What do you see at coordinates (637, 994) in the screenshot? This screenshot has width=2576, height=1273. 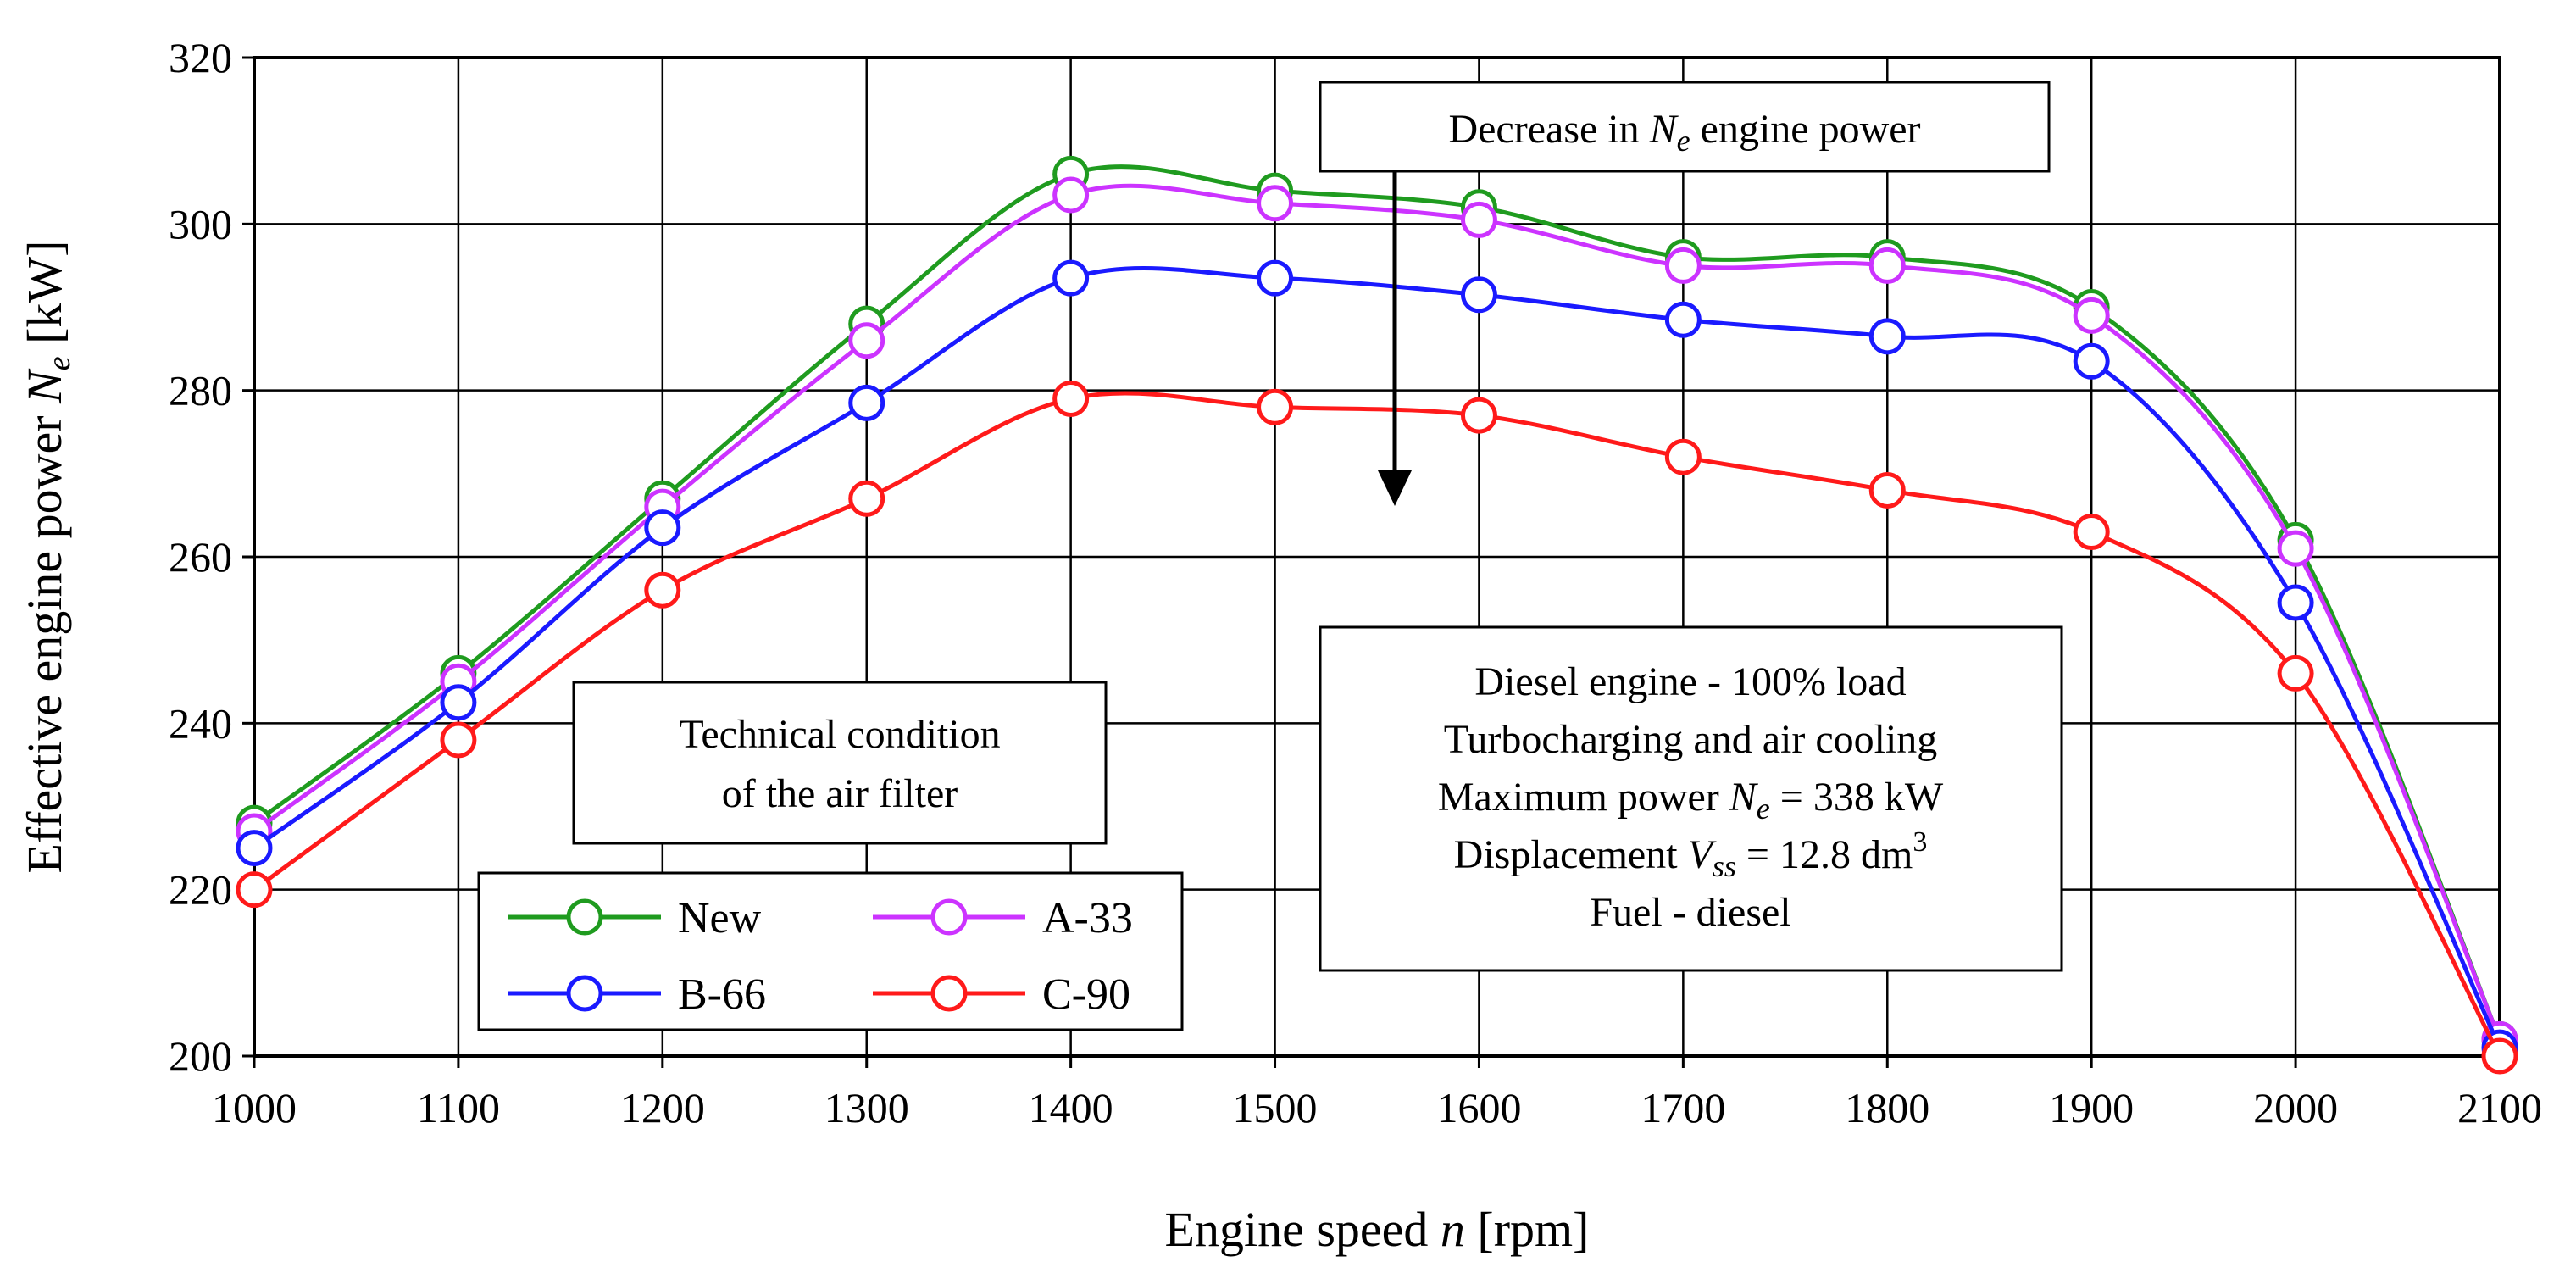 I see `legend-item-b-66: B-66` at bounding box center [637, 994].